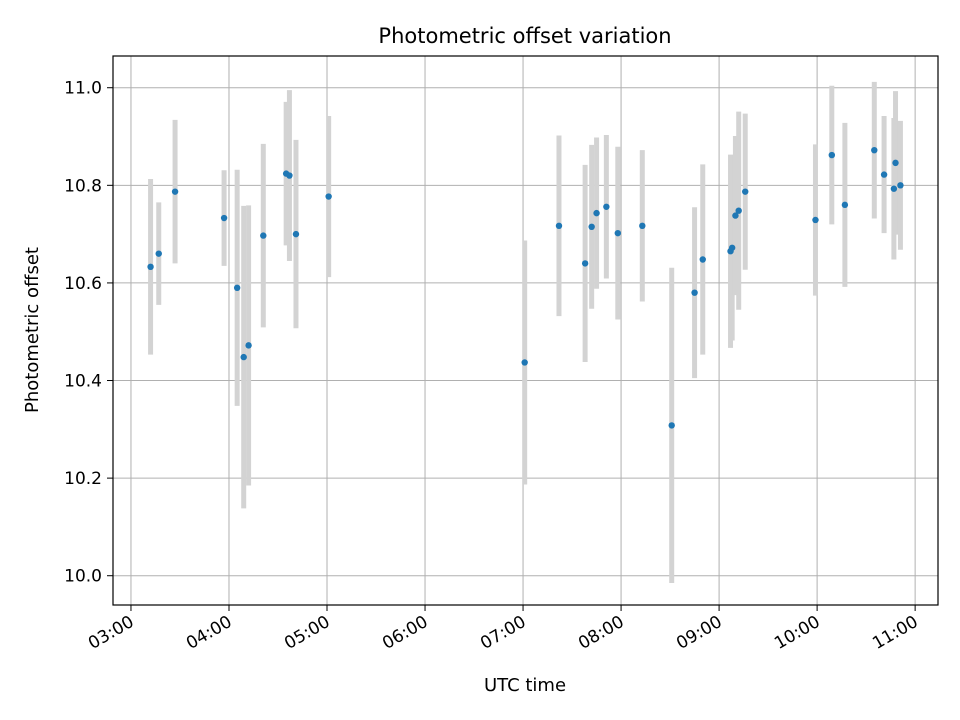 The width and height of the screenshot is (960, 720). I want to click on y-tick-label: 10.2, so click(83, 479).